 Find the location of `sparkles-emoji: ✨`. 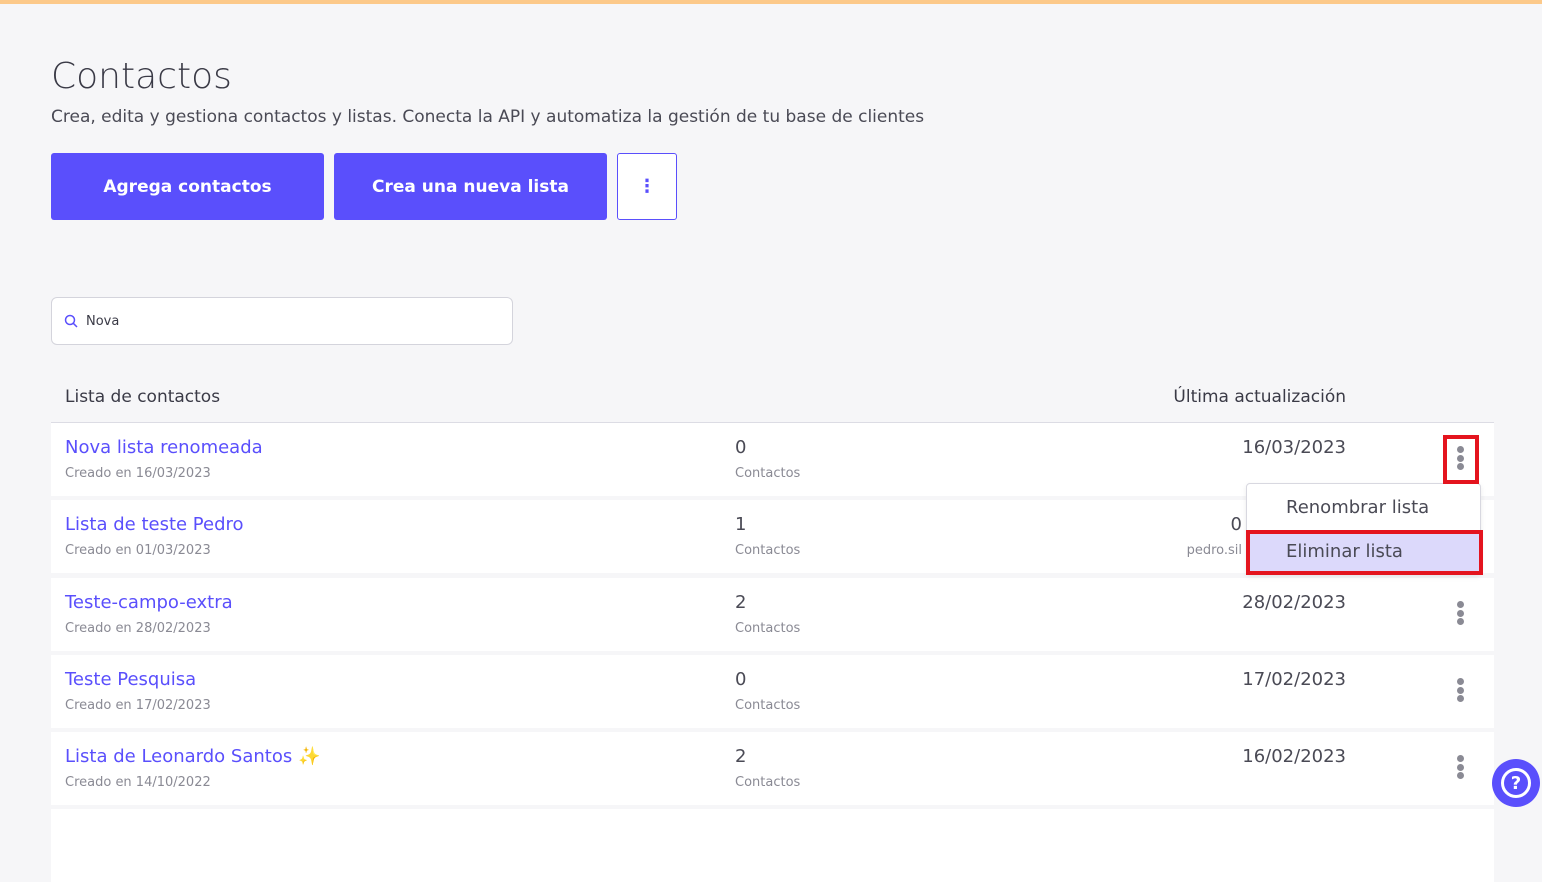

sparkles-emoji: ✨ is located at coordinates (309, 756).